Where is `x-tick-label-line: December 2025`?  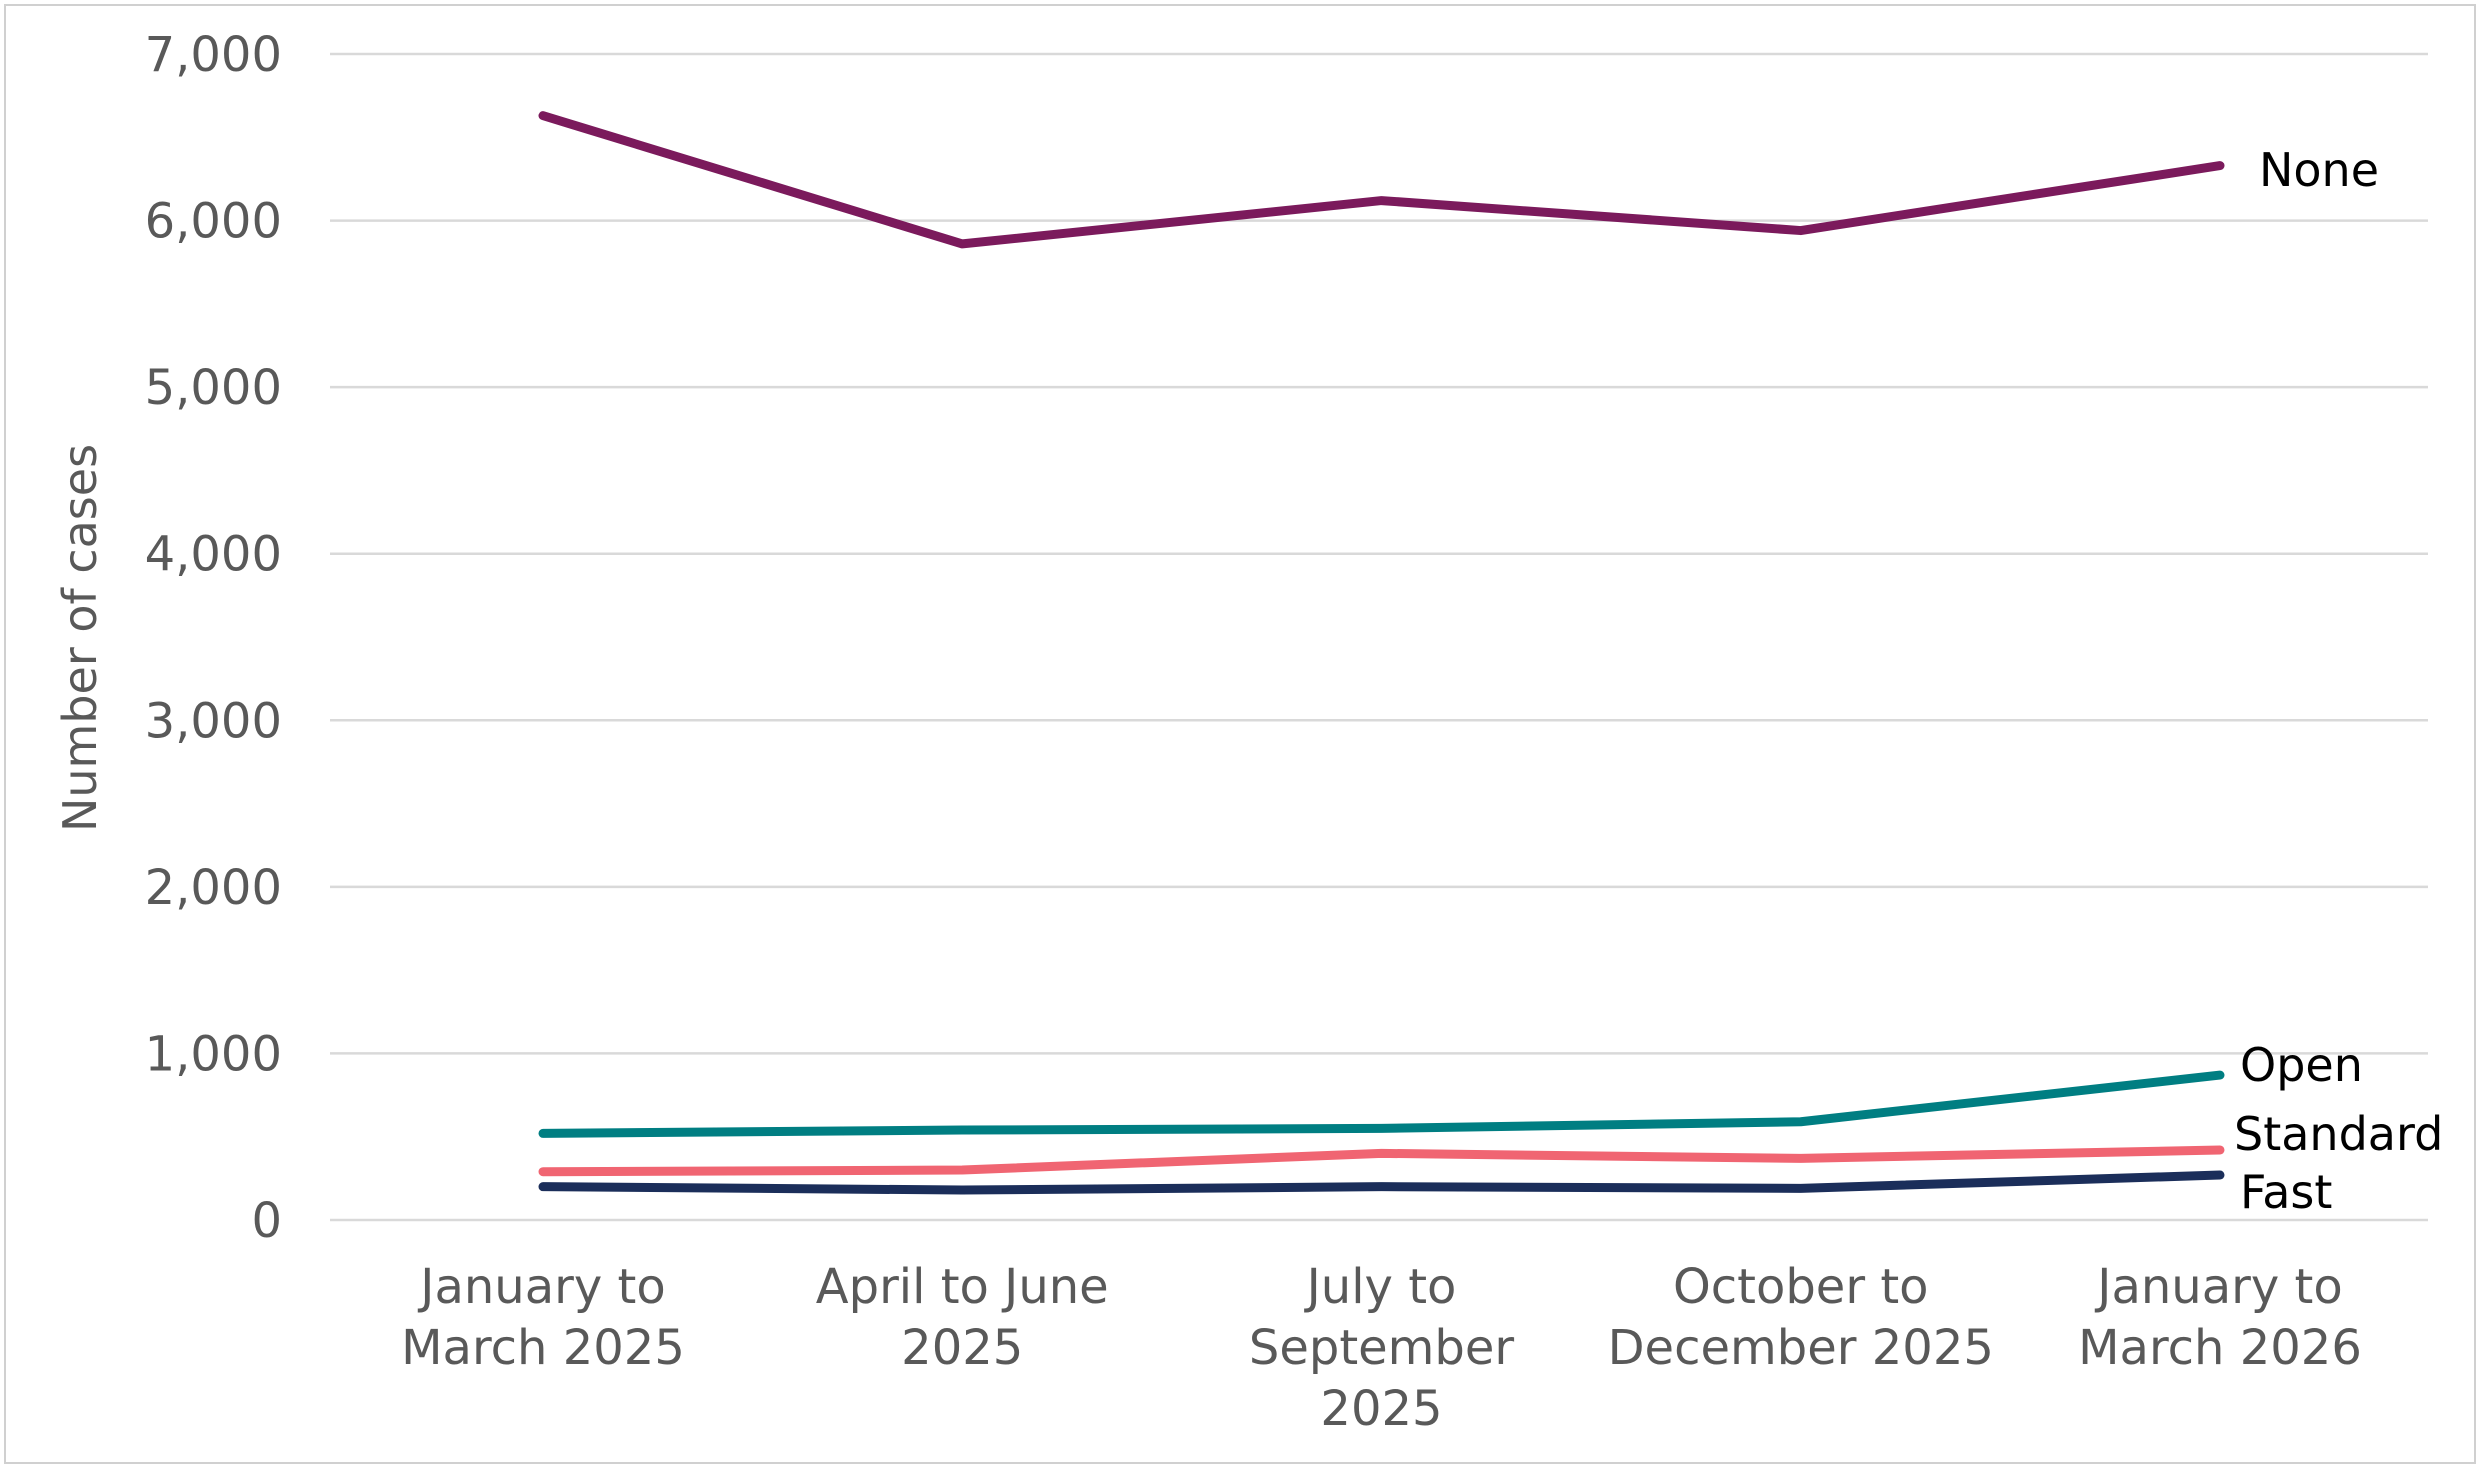
x-tick-label-line: December 2025 is located at coordinates (1801, 1348).